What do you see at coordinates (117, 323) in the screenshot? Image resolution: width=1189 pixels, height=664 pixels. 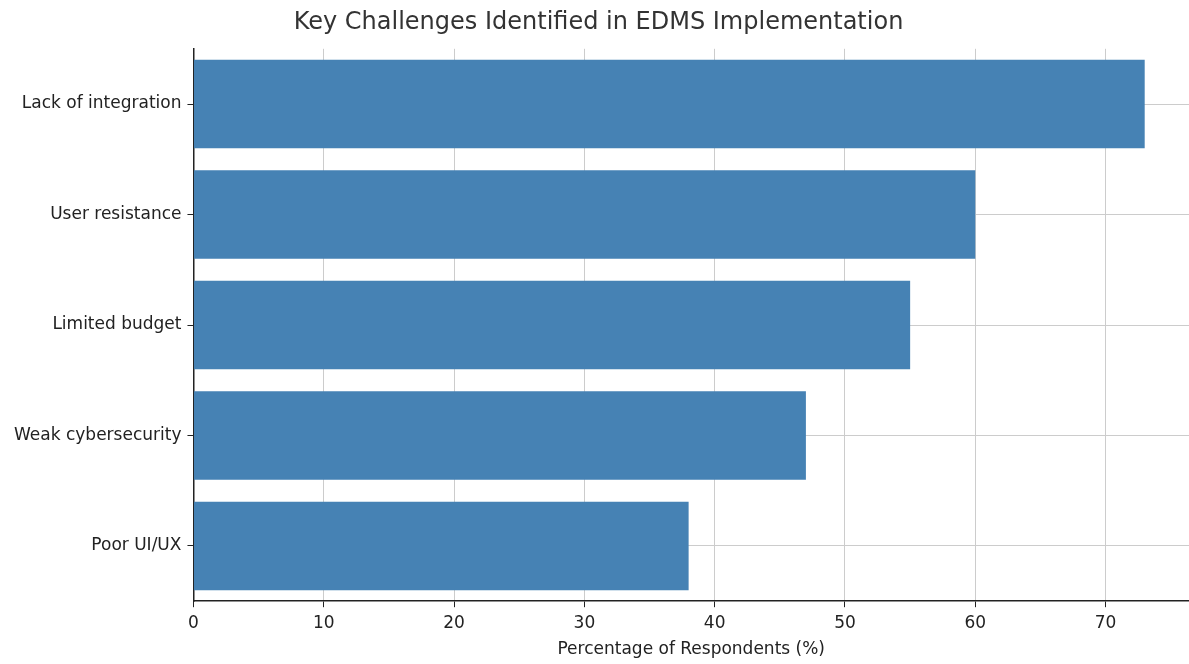 I see `y-tick-label: Limited budget` at bounding box center [117, 323].